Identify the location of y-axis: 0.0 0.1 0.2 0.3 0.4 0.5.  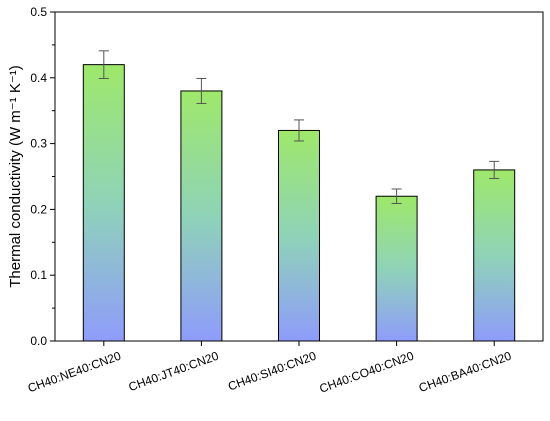
(42, 176).